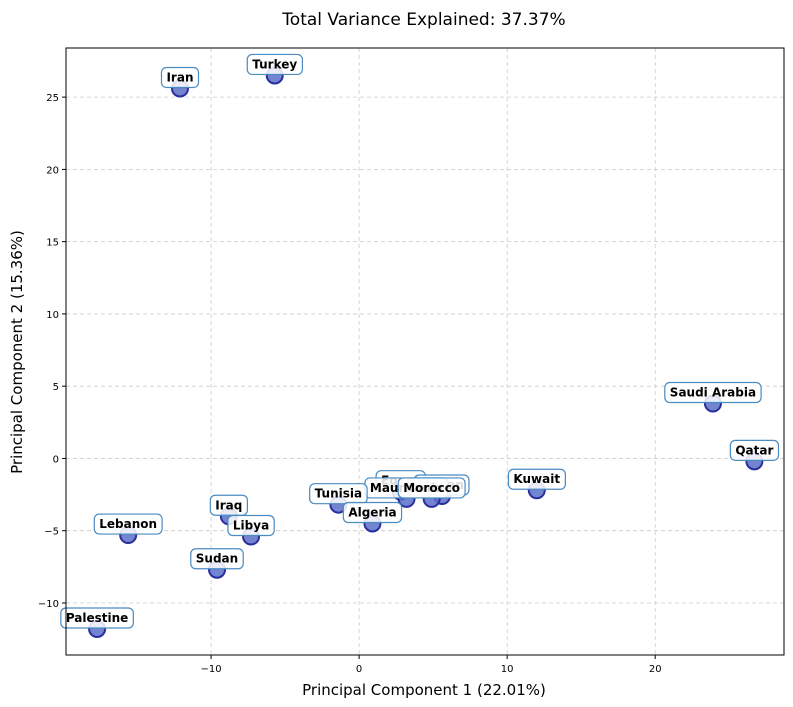 This screenshot has height=707, width=793. I want to click on data-label-text: Palestine, so click(97, 618).